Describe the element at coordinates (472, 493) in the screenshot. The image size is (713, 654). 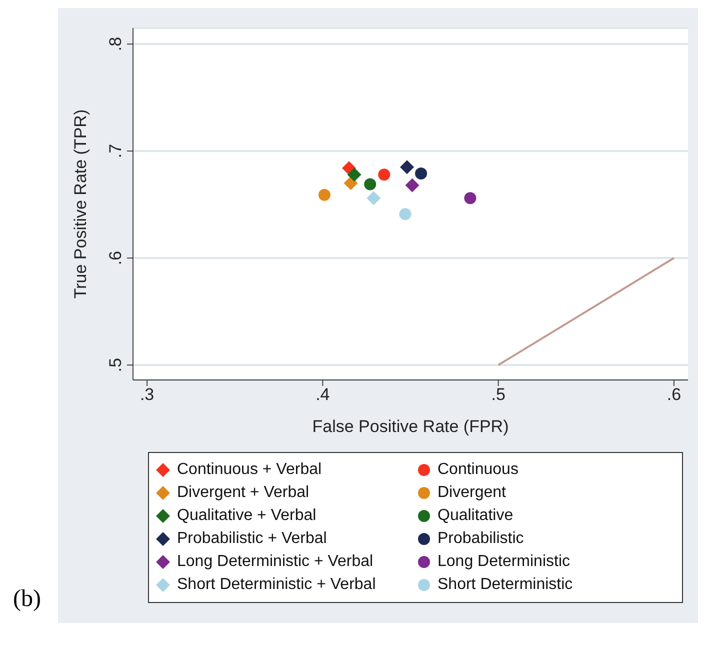
I see `legend-label: Divergent` at that location.